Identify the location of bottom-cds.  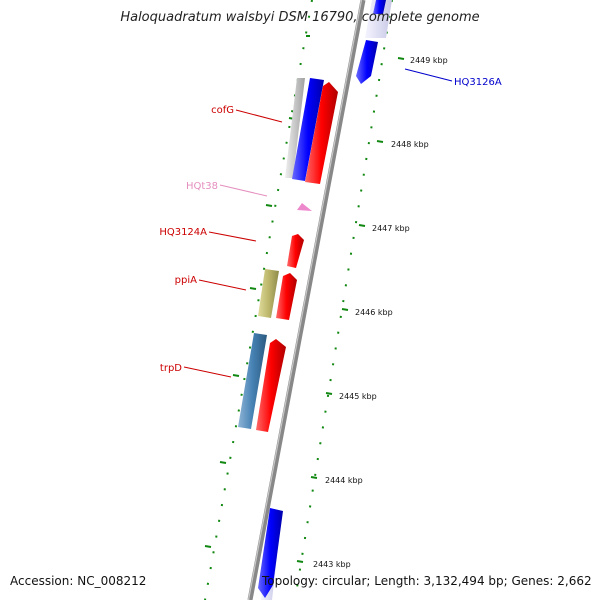
(270, 553).